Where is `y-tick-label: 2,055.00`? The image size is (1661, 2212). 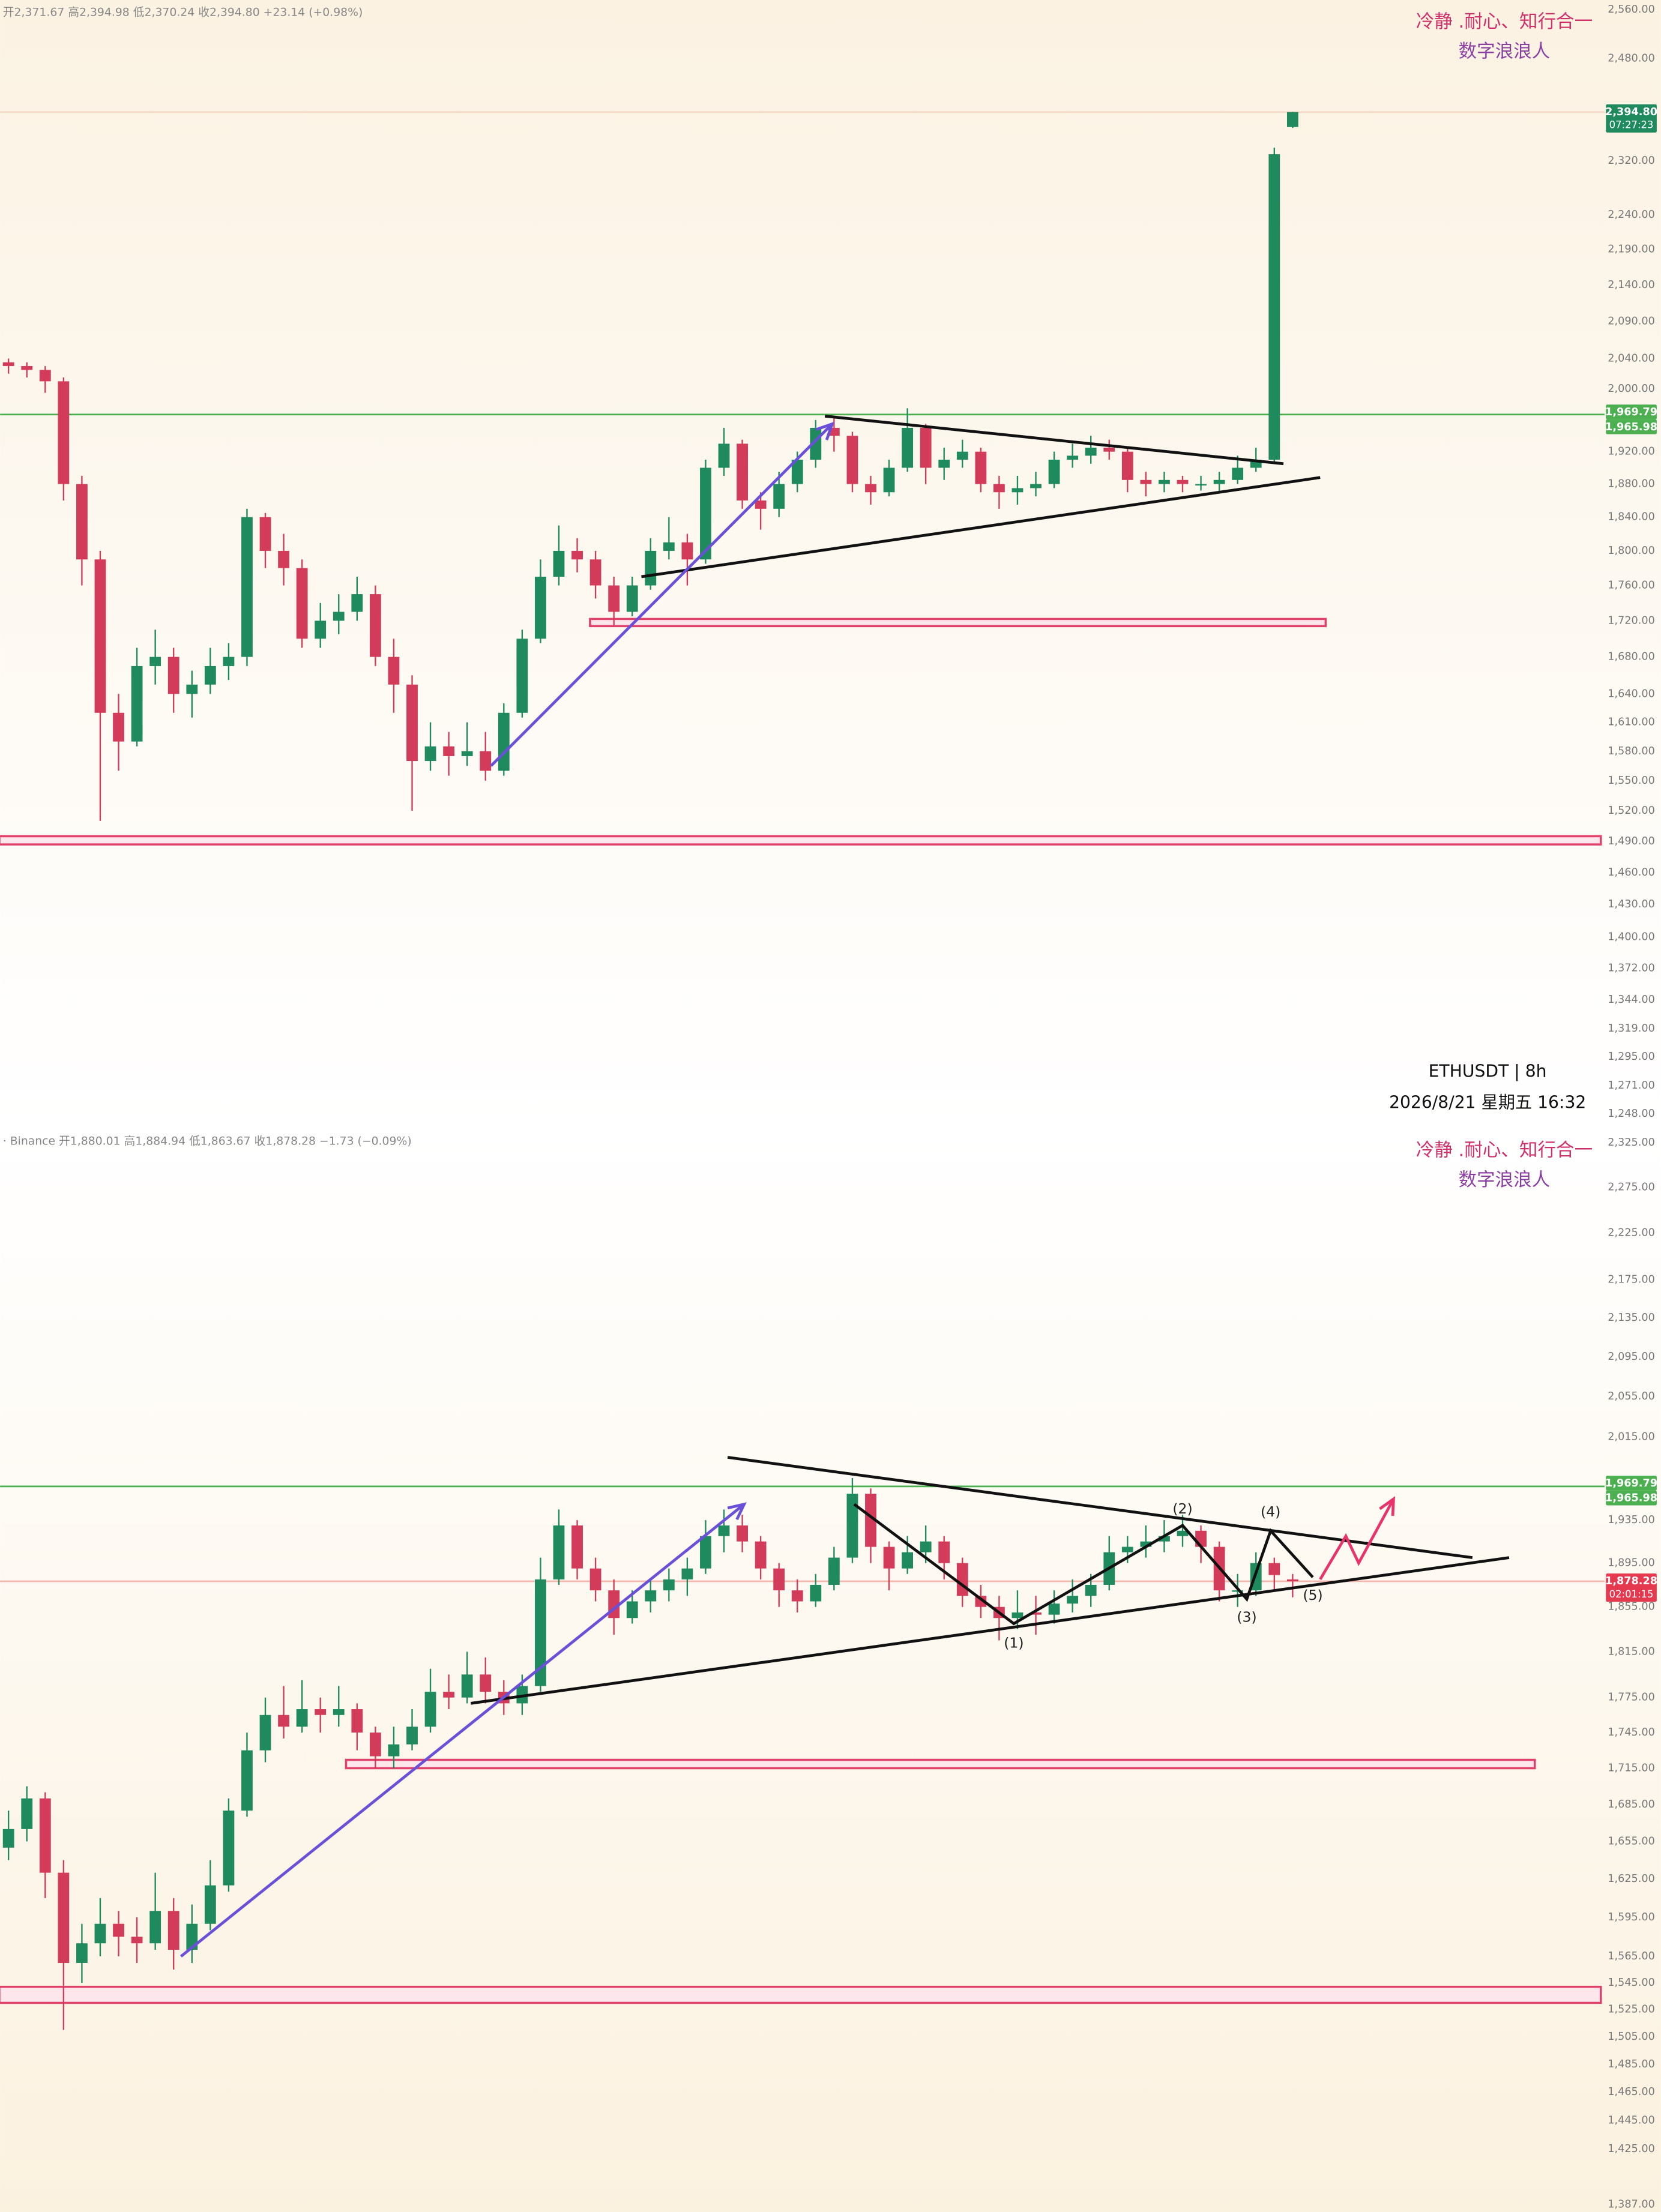
y-tick-label: 2,055.00 is located at coordinates (1631, 1396).